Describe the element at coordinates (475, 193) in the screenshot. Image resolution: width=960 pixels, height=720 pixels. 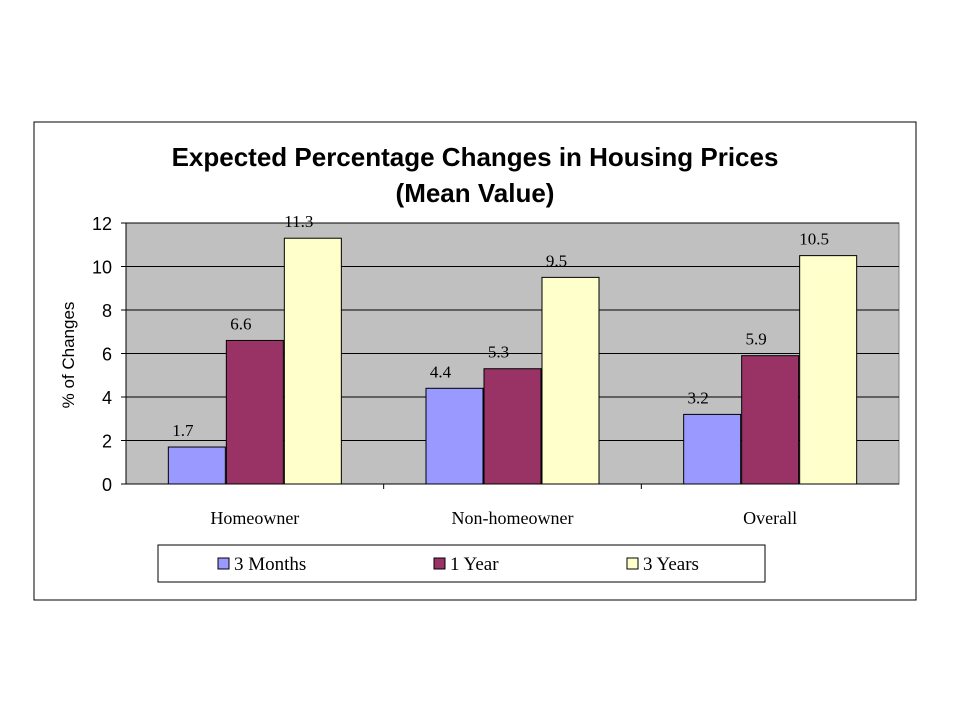
I see `chart-subtitle: (Mean Value)` at that location.